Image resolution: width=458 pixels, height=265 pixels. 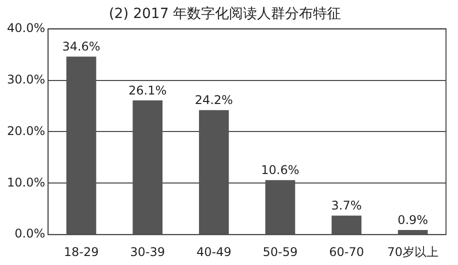 What do you see at coordinates (346, 205) in the screenshot?
I see `data-label: 3.7%` at bounding box center [346, 205].